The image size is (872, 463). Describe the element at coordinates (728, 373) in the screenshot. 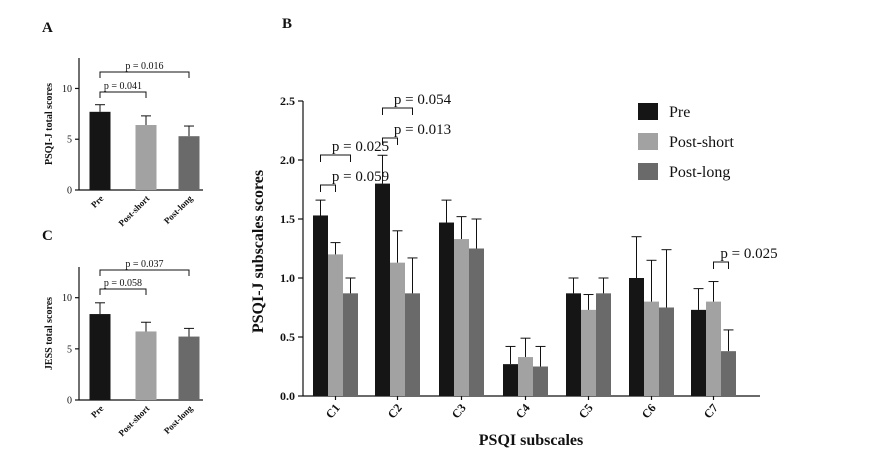

I see `bar-post-long-c7` at that location.